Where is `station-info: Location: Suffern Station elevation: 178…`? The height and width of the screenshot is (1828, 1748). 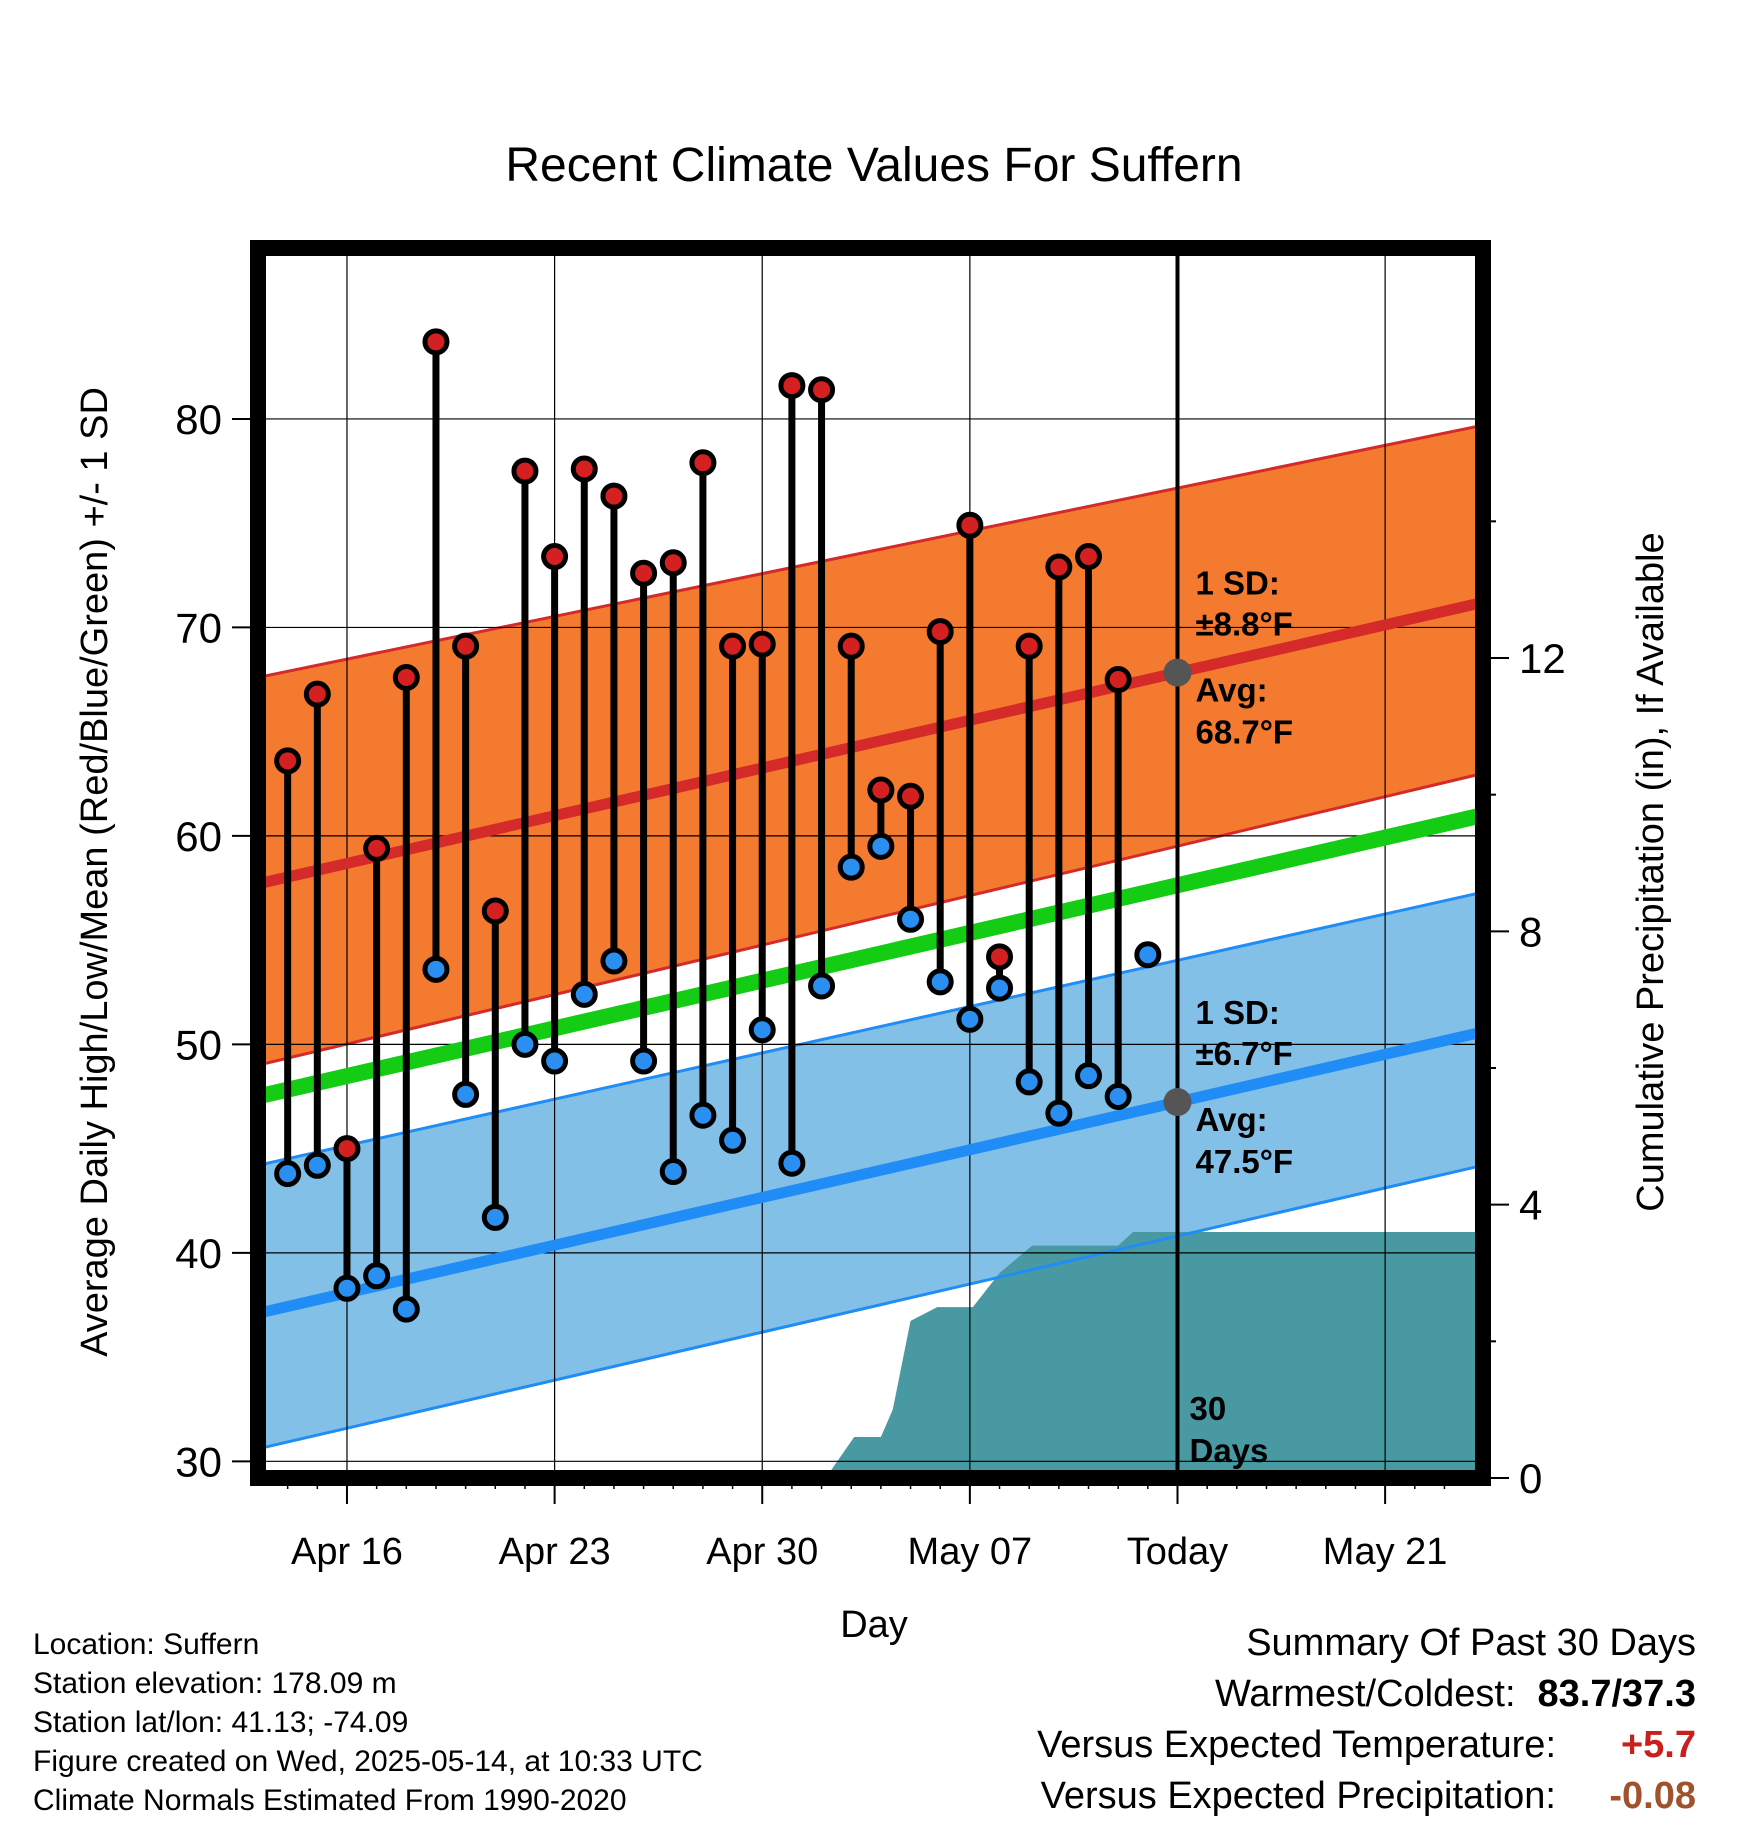 station-info: Location: Suffern Station elevation: 178… is located at coordinates (368, 1722).